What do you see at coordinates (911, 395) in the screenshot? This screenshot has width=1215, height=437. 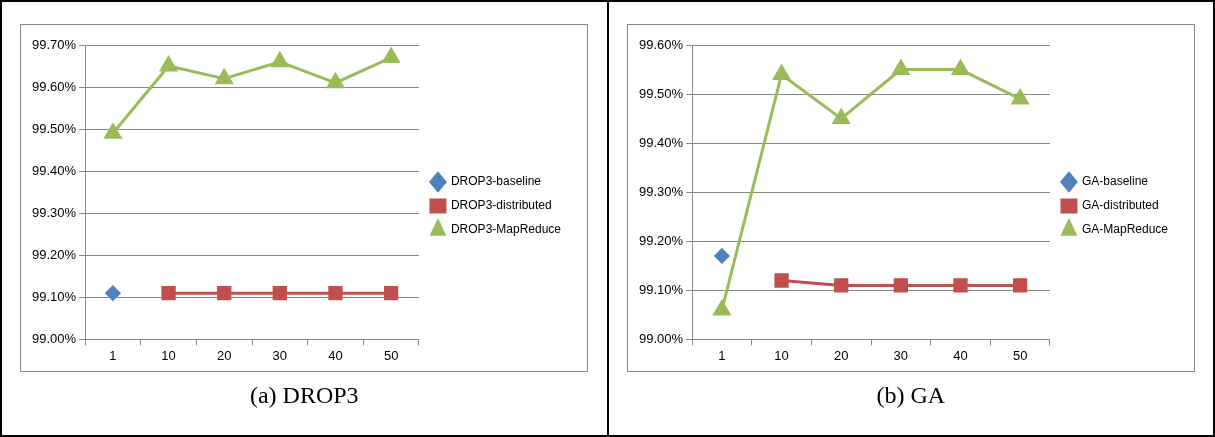 I see `text: (b) GA` at bounding box center [911, 395].